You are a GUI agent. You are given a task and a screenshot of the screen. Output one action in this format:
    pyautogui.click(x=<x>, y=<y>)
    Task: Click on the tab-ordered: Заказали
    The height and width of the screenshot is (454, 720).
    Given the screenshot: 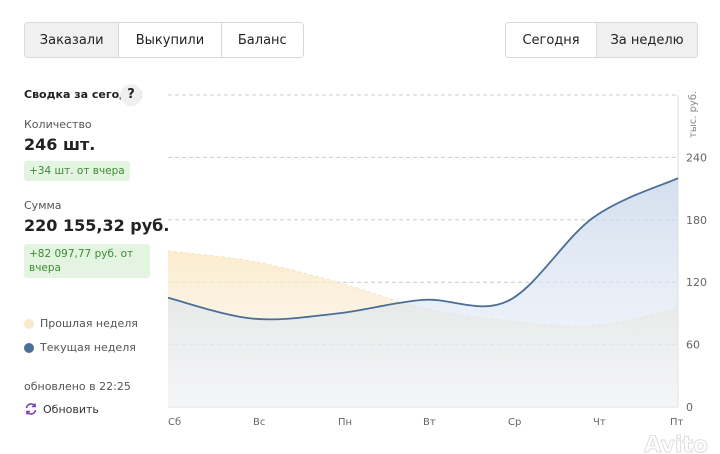 What is the action you would take?
    pyautogui.click(x=72, y=40)
    